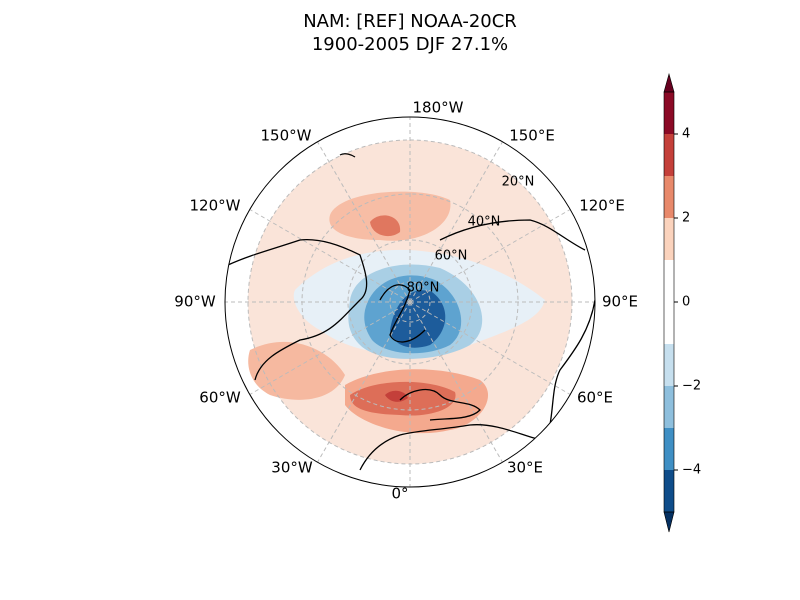  I want to click on longitude-label: 60°E, so click(595, 398).